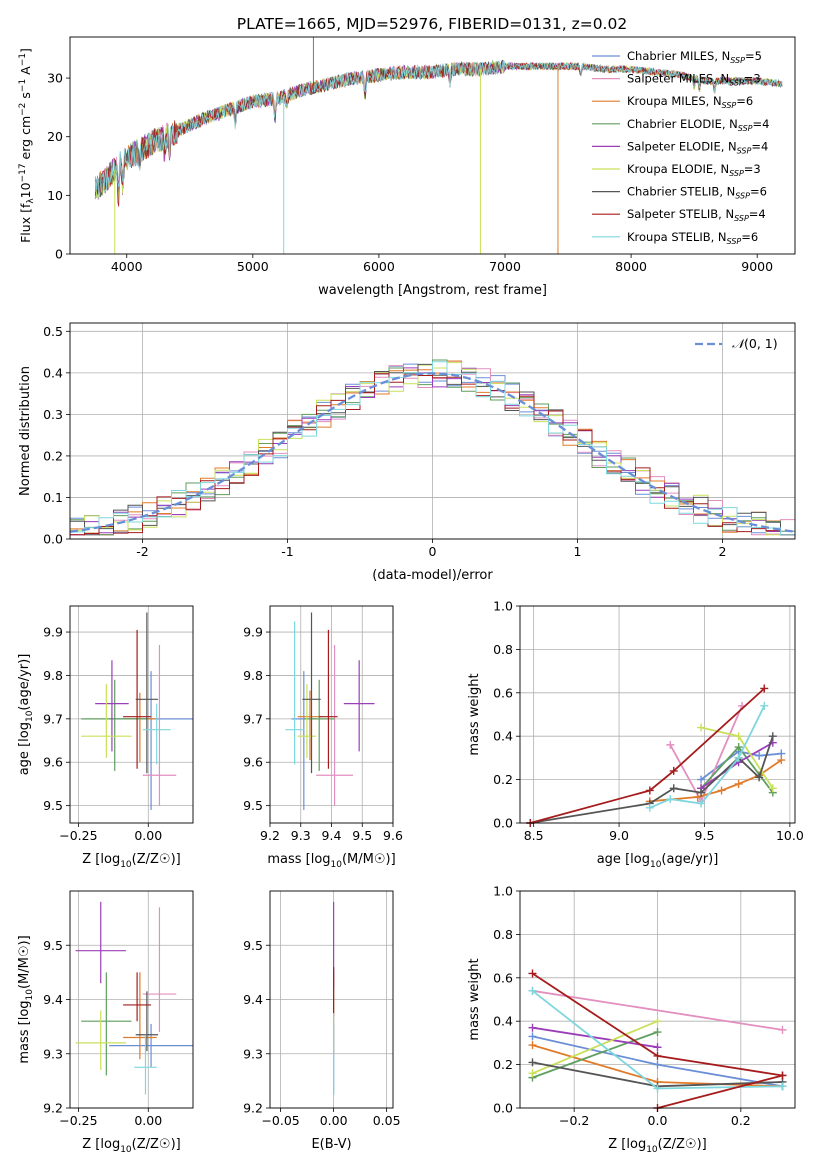 This screenshot has width=819, height=1170. Describe the element at coordinates (53, 414) in the screenshot. I see `residuals-ytick-label-3: 0.3` at that location.